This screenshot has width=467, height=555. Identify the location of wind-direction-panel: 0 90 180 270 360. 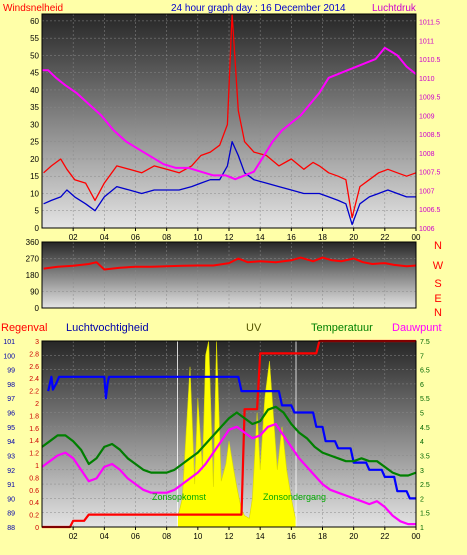
(221, 275).